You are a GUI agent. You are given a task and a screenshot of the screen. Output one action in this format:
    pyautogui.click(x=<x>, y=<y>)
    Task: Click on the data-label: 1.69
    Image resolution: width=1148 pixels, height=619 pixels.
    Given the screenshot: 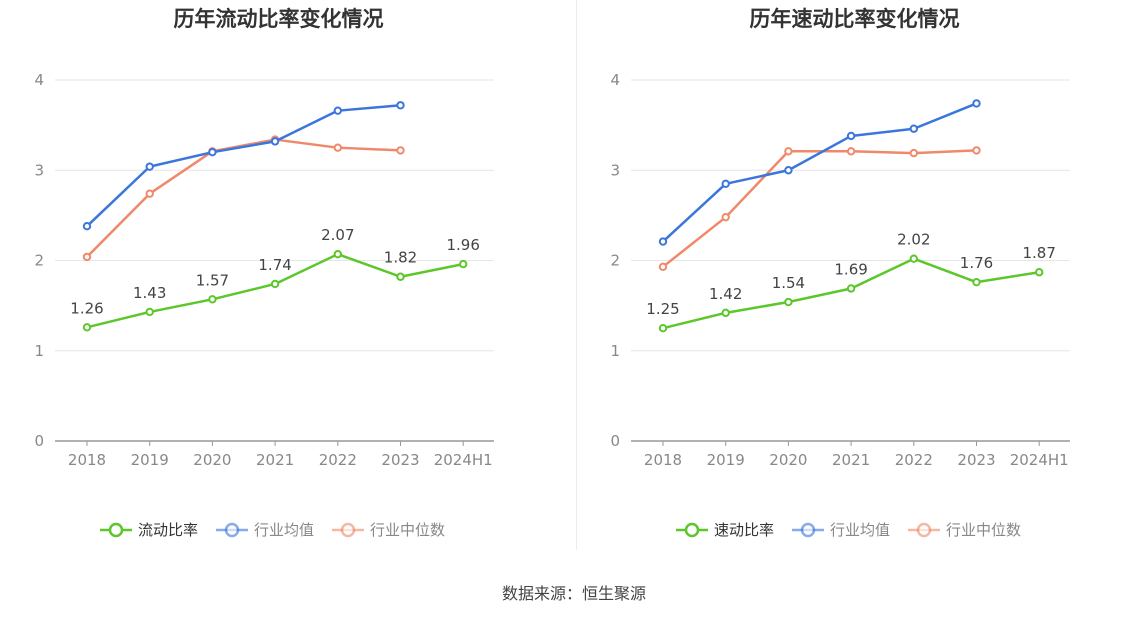 What is the action you would take?
    pyautogui.click(x=850, y=269)
    